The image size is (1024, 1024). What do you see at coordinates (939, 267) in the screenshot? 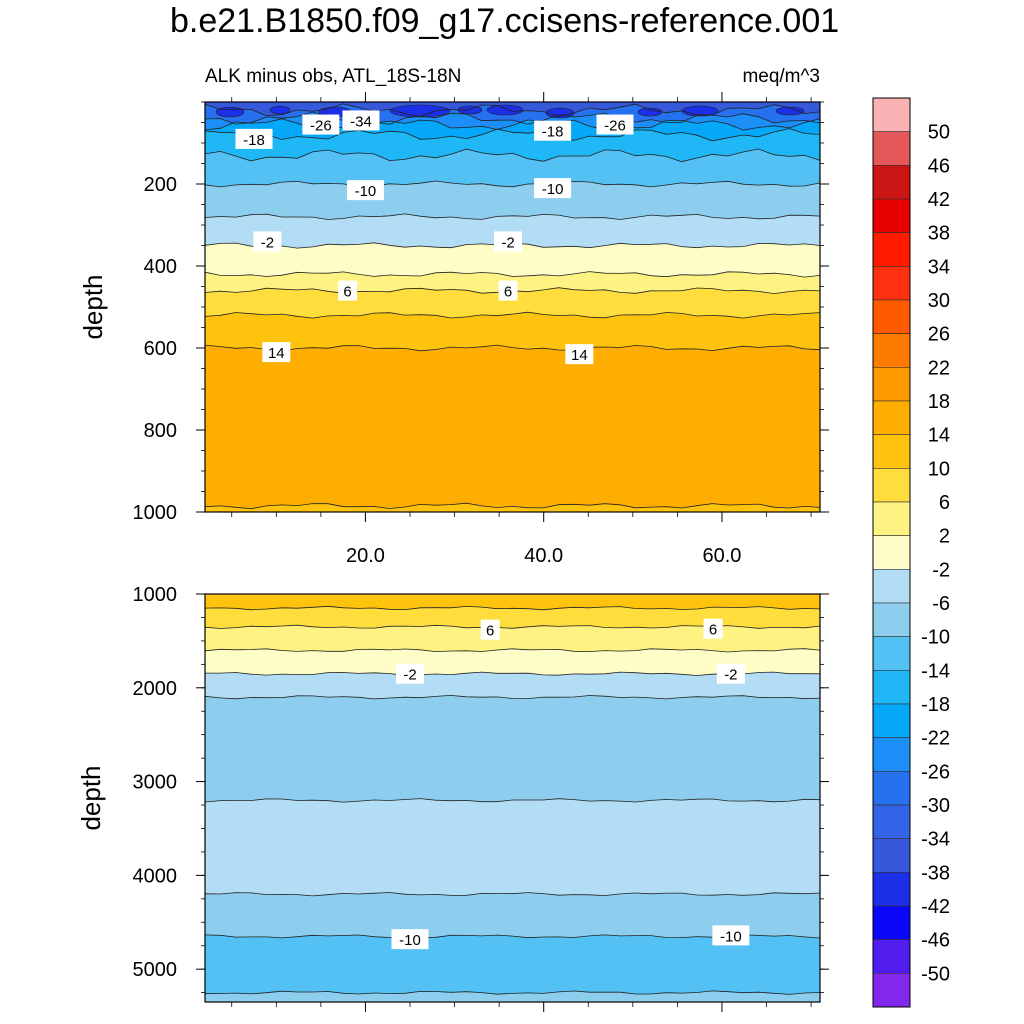
I see `colorbar-label: 34` at bounding box center [939, 267].